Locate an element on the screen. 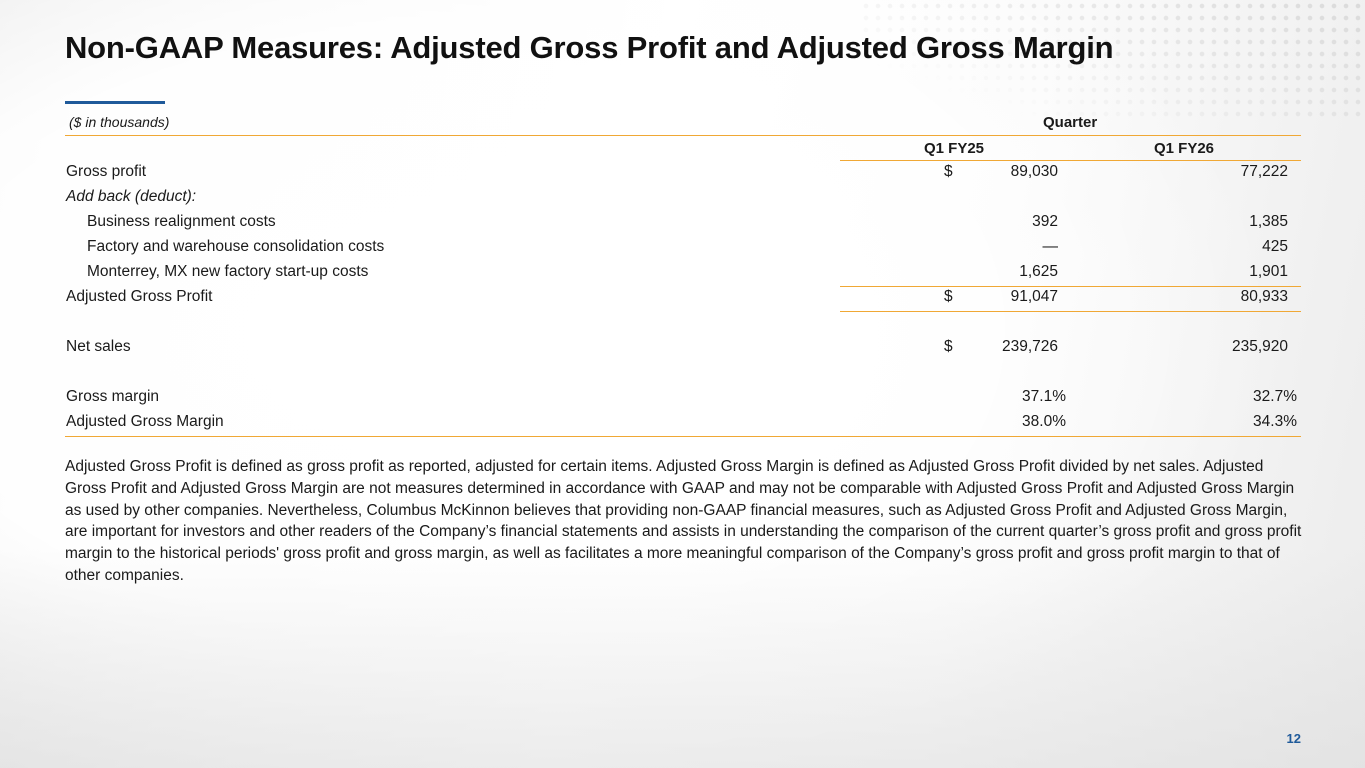 Image resolution: width=1365 pixels, height=768 pixels. row-label: Add back (deduct): is located at coordinates (131, 196).